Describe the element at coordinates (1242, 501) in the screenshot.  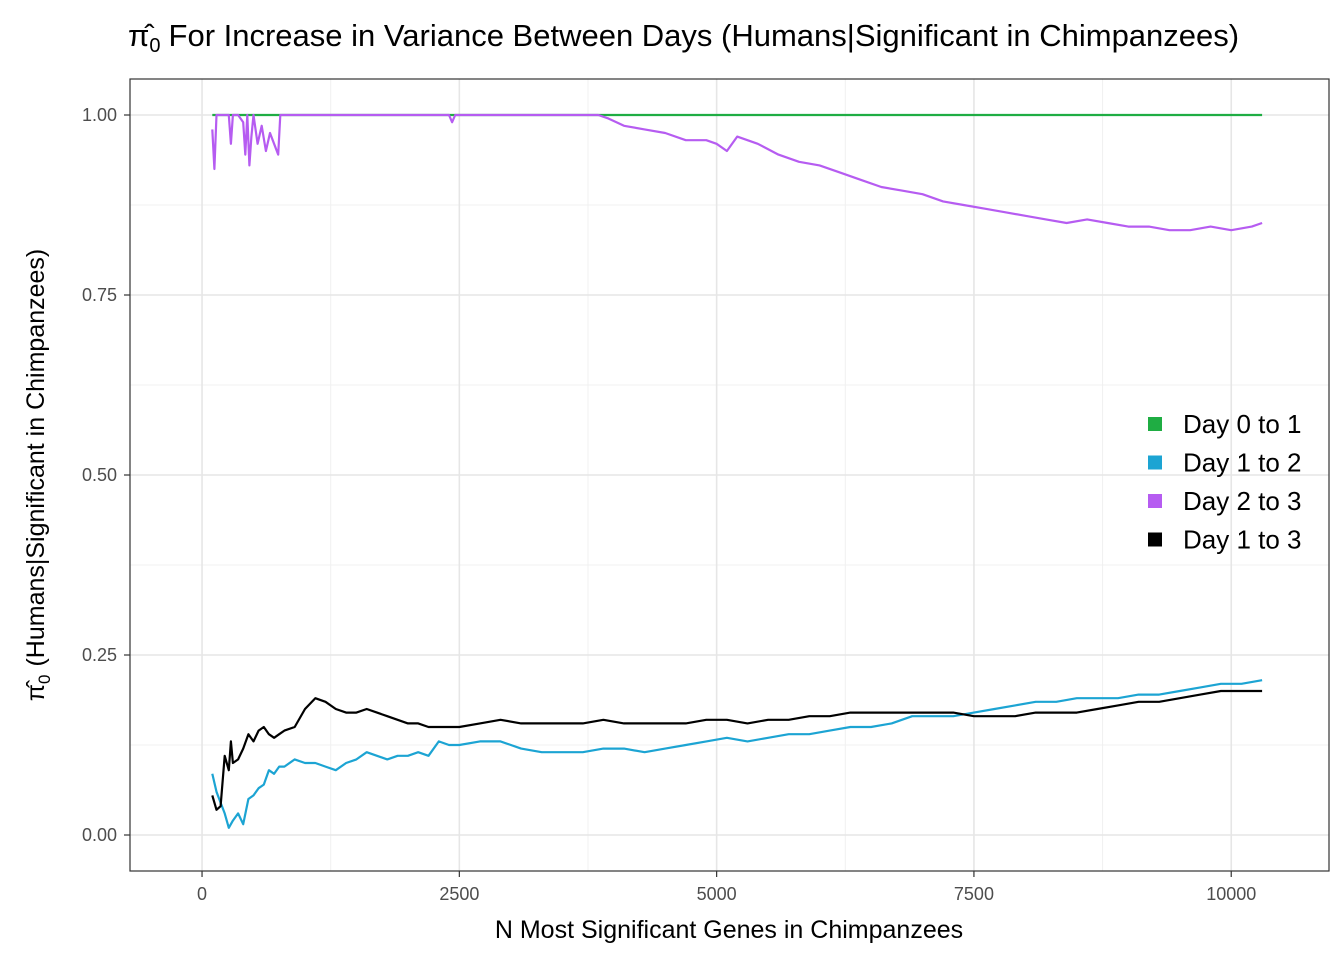
I see `legend-label: Day 2 to 3` at that location.